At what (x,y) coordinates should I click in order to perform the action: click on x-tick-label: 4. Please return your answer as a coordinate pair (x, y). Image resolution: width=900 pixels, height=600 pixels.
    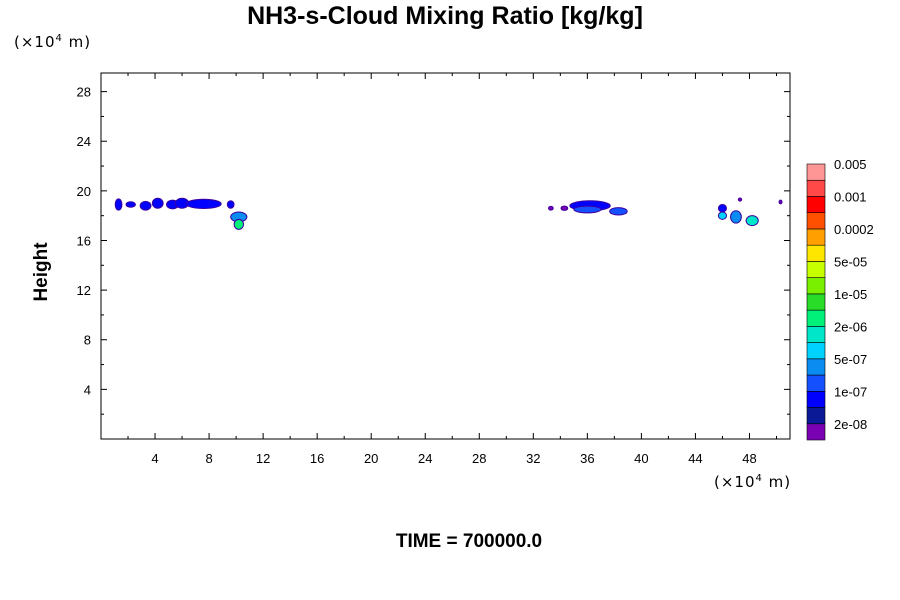
    Looking at the image, I should click on (154, 458).